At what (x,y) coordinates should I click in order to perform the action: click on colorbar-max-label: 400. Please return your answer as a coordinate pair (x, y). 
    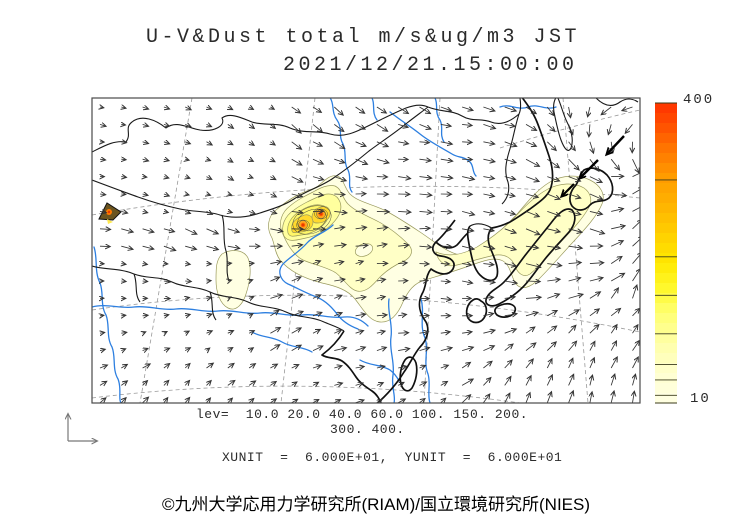
    Looking at the image, I should click on (699, 100).